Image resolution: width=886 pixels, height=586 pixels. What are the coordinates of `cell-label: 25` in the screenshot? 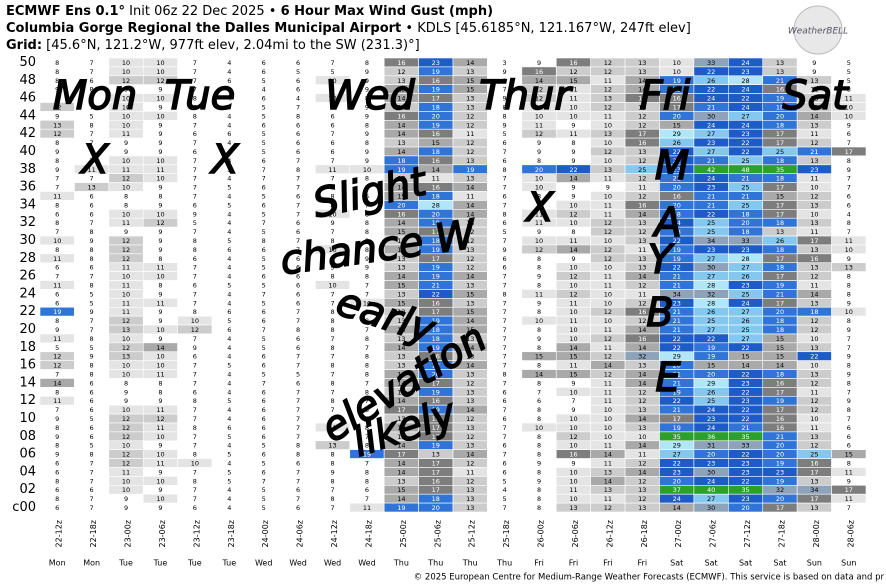 It's located at (642, 170).